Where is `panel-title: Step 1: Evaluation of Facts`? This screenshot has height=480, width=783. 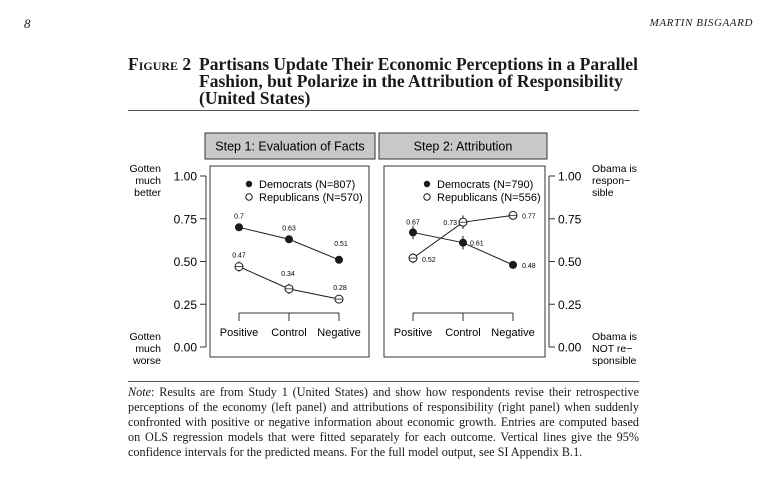 panel-title: Step 1: Evaluation of Facts is located at coordinates (289, 147).